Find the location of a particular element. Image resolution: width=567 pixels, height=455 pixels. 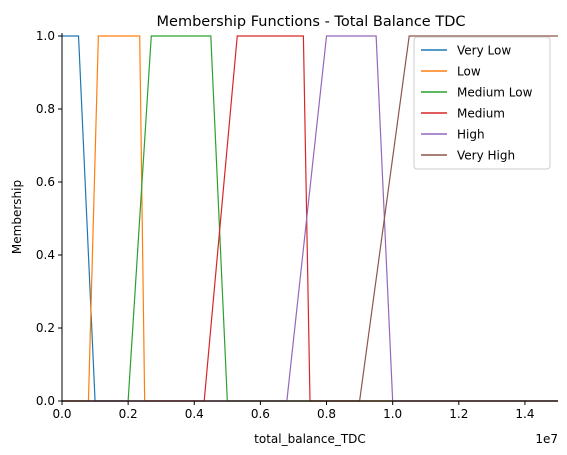

x-tick-label: 0.2 is located at coordinates (128, 414).